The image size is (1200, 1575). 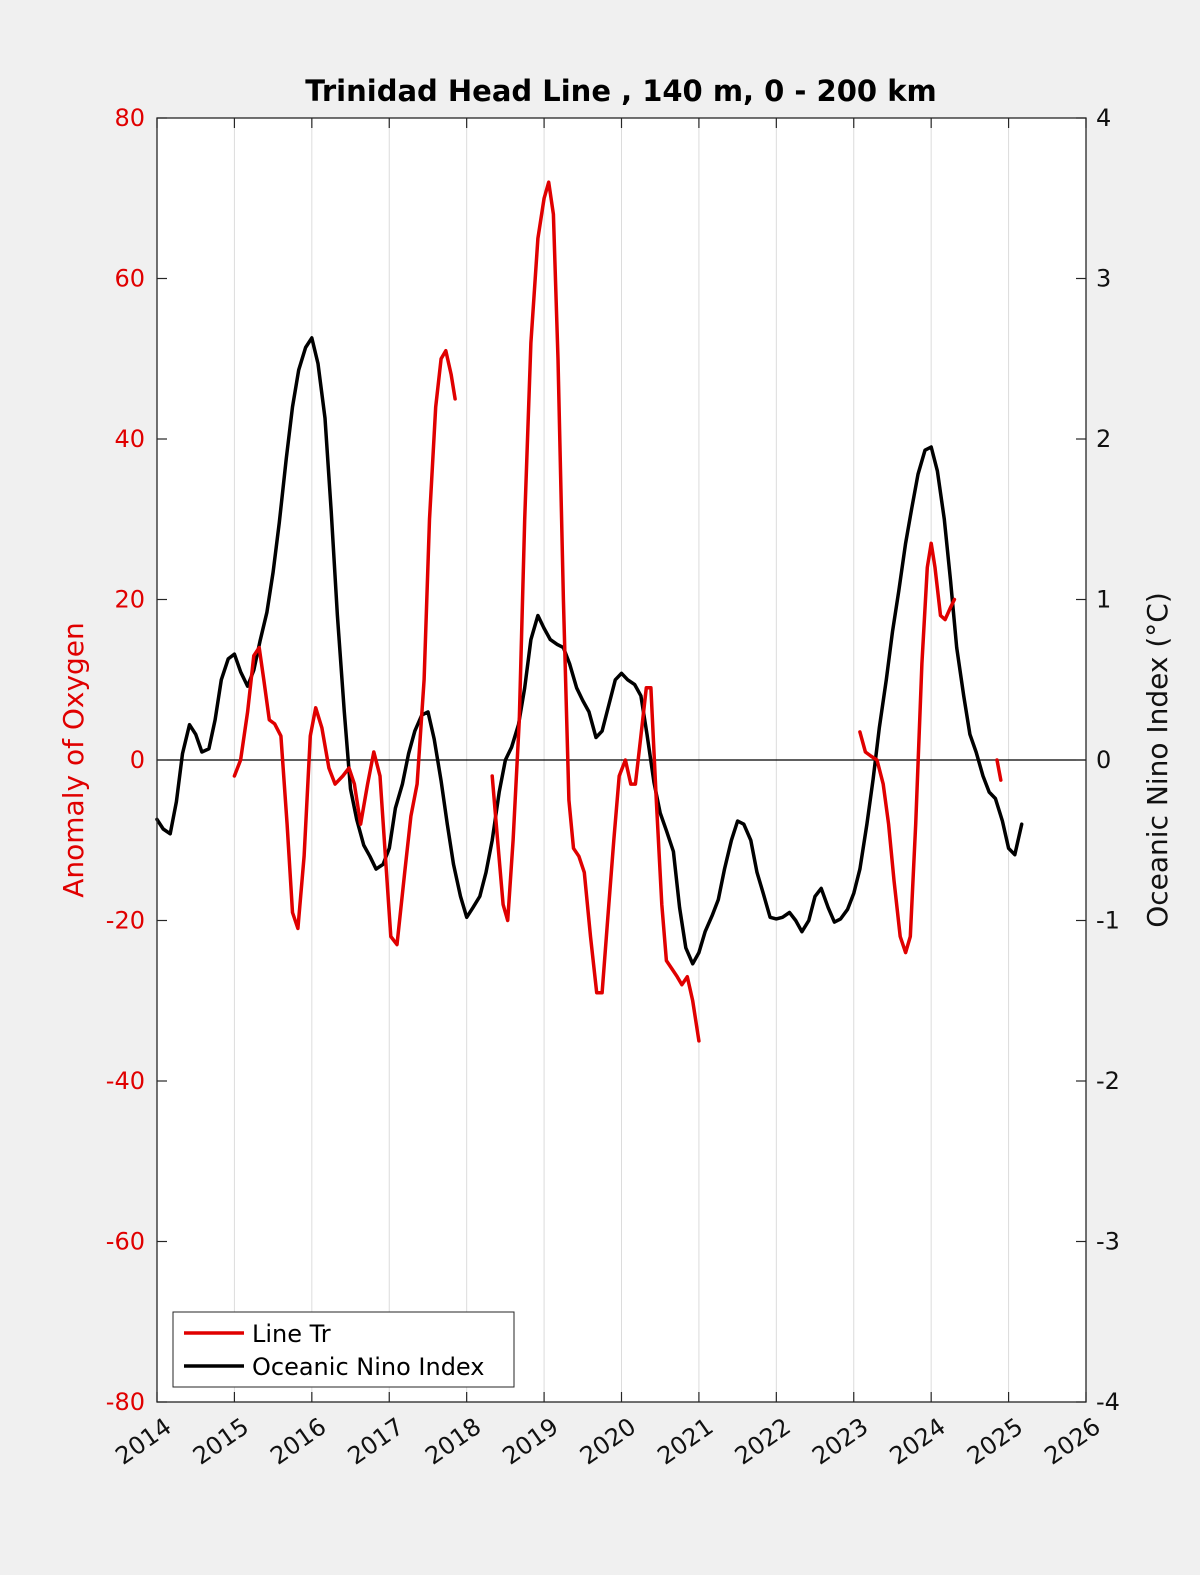 I want to click on x-tick-label: 2017, so click(x=376, y=1441).